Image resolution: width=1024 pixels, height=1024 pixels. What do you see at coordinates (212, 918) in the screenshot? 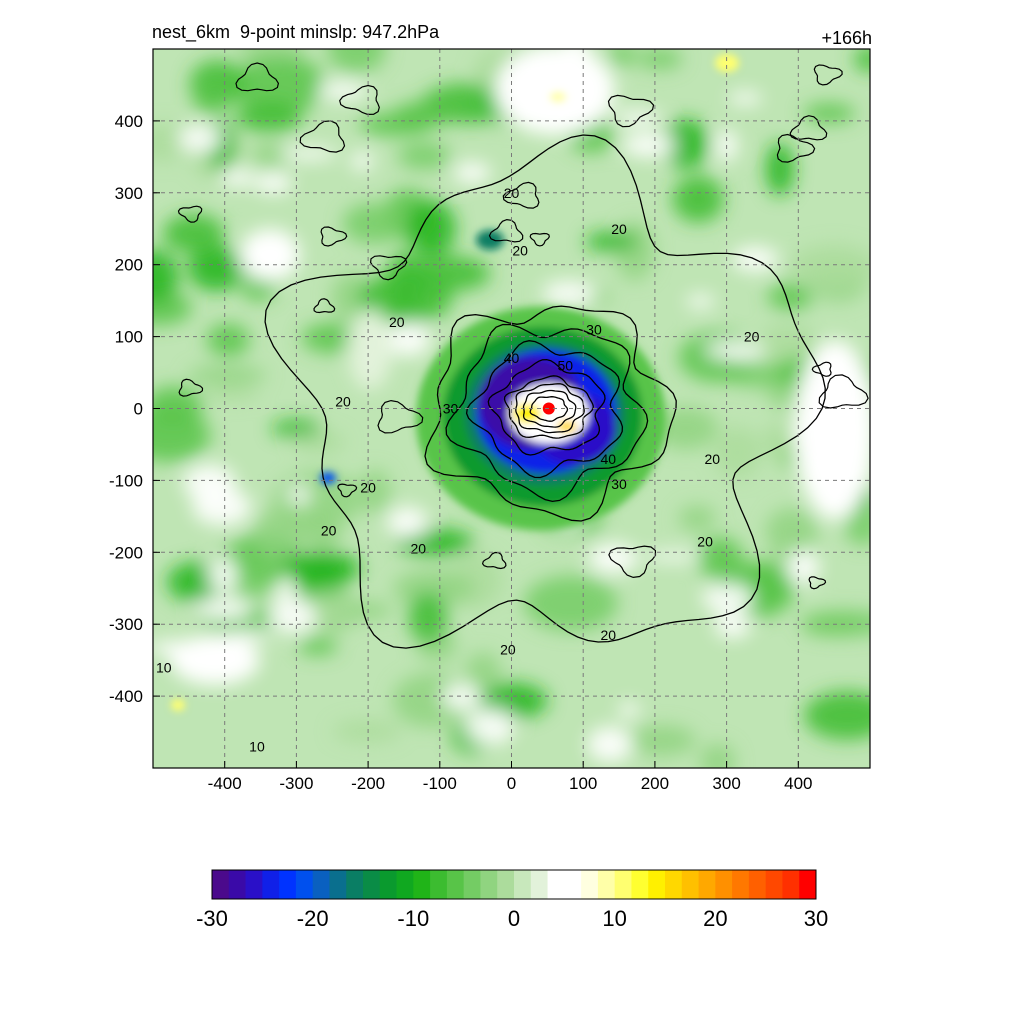
I see `colorbar-tick-label: -30` at bounding box center [212, 918].